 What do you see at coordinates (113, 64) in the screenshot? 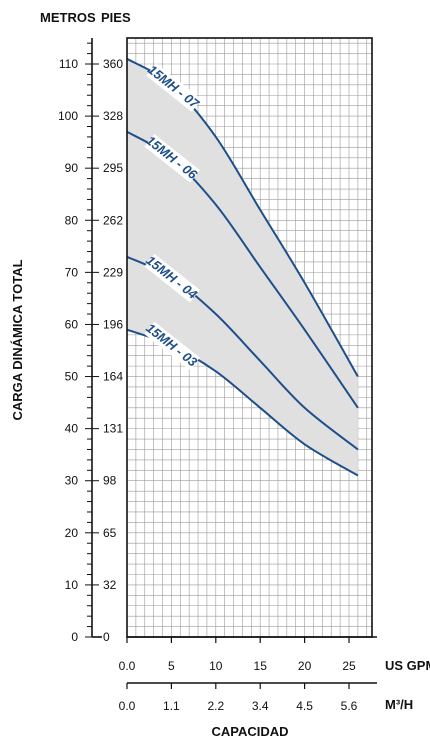
I see `y-tick-label-pies: 360` at bounding box center [113, 64].